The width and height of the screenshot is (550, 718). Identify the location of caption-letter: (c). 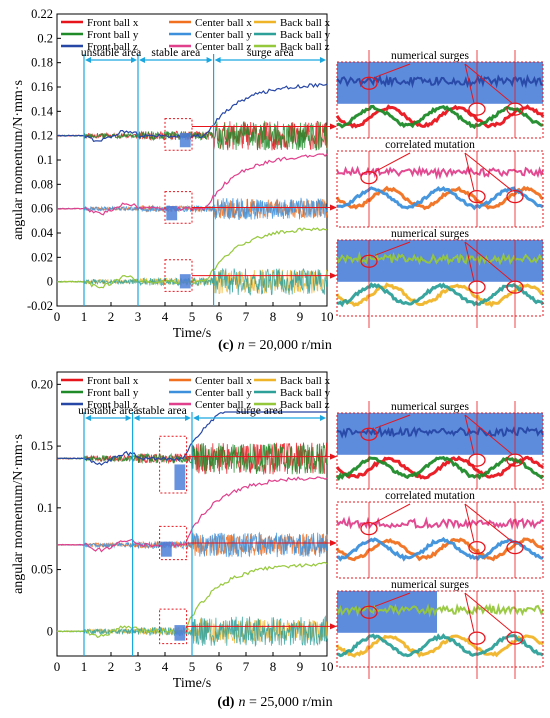
(226, 345).